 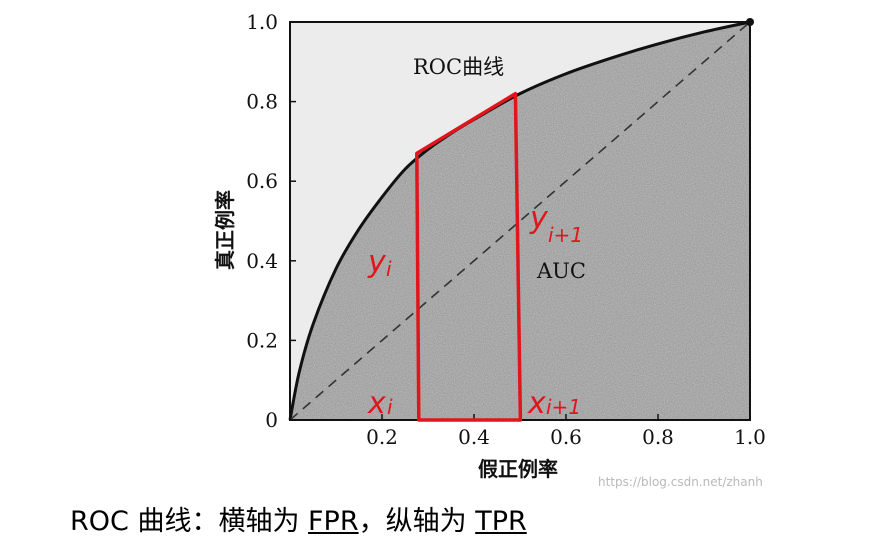 I want to click on watermark: https://blog.csdn.net/zhanh, so click(x=680, y=482).